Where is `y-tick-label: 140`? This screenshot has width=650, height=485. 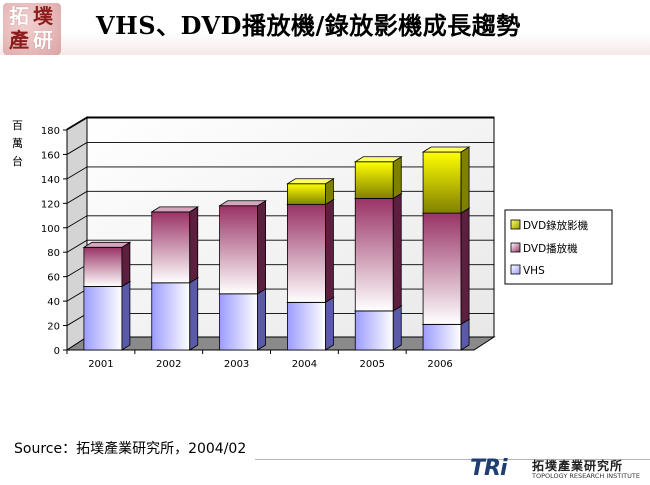
y-tick-label: 140 is located at coordinates (50, 180).